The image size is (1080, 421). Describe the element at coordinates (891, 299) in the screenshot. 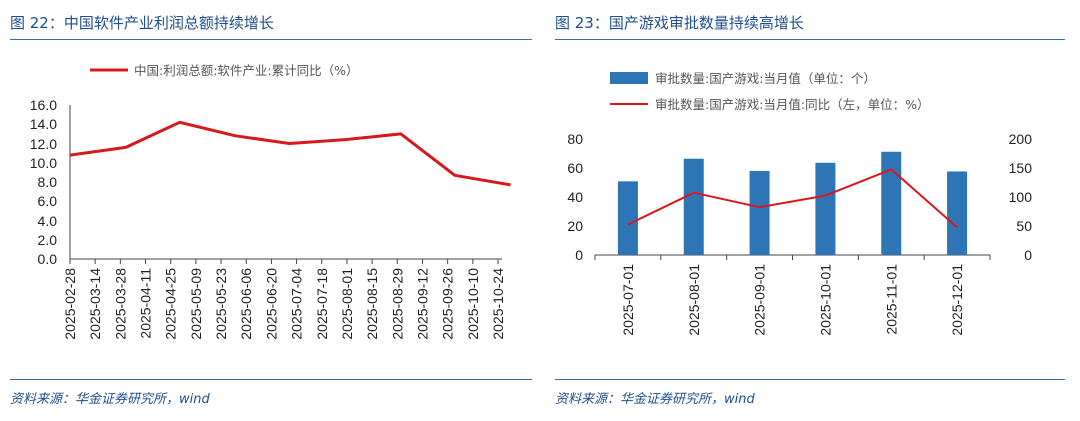

I see `x-tick-label: 2025-11-01` at that location.